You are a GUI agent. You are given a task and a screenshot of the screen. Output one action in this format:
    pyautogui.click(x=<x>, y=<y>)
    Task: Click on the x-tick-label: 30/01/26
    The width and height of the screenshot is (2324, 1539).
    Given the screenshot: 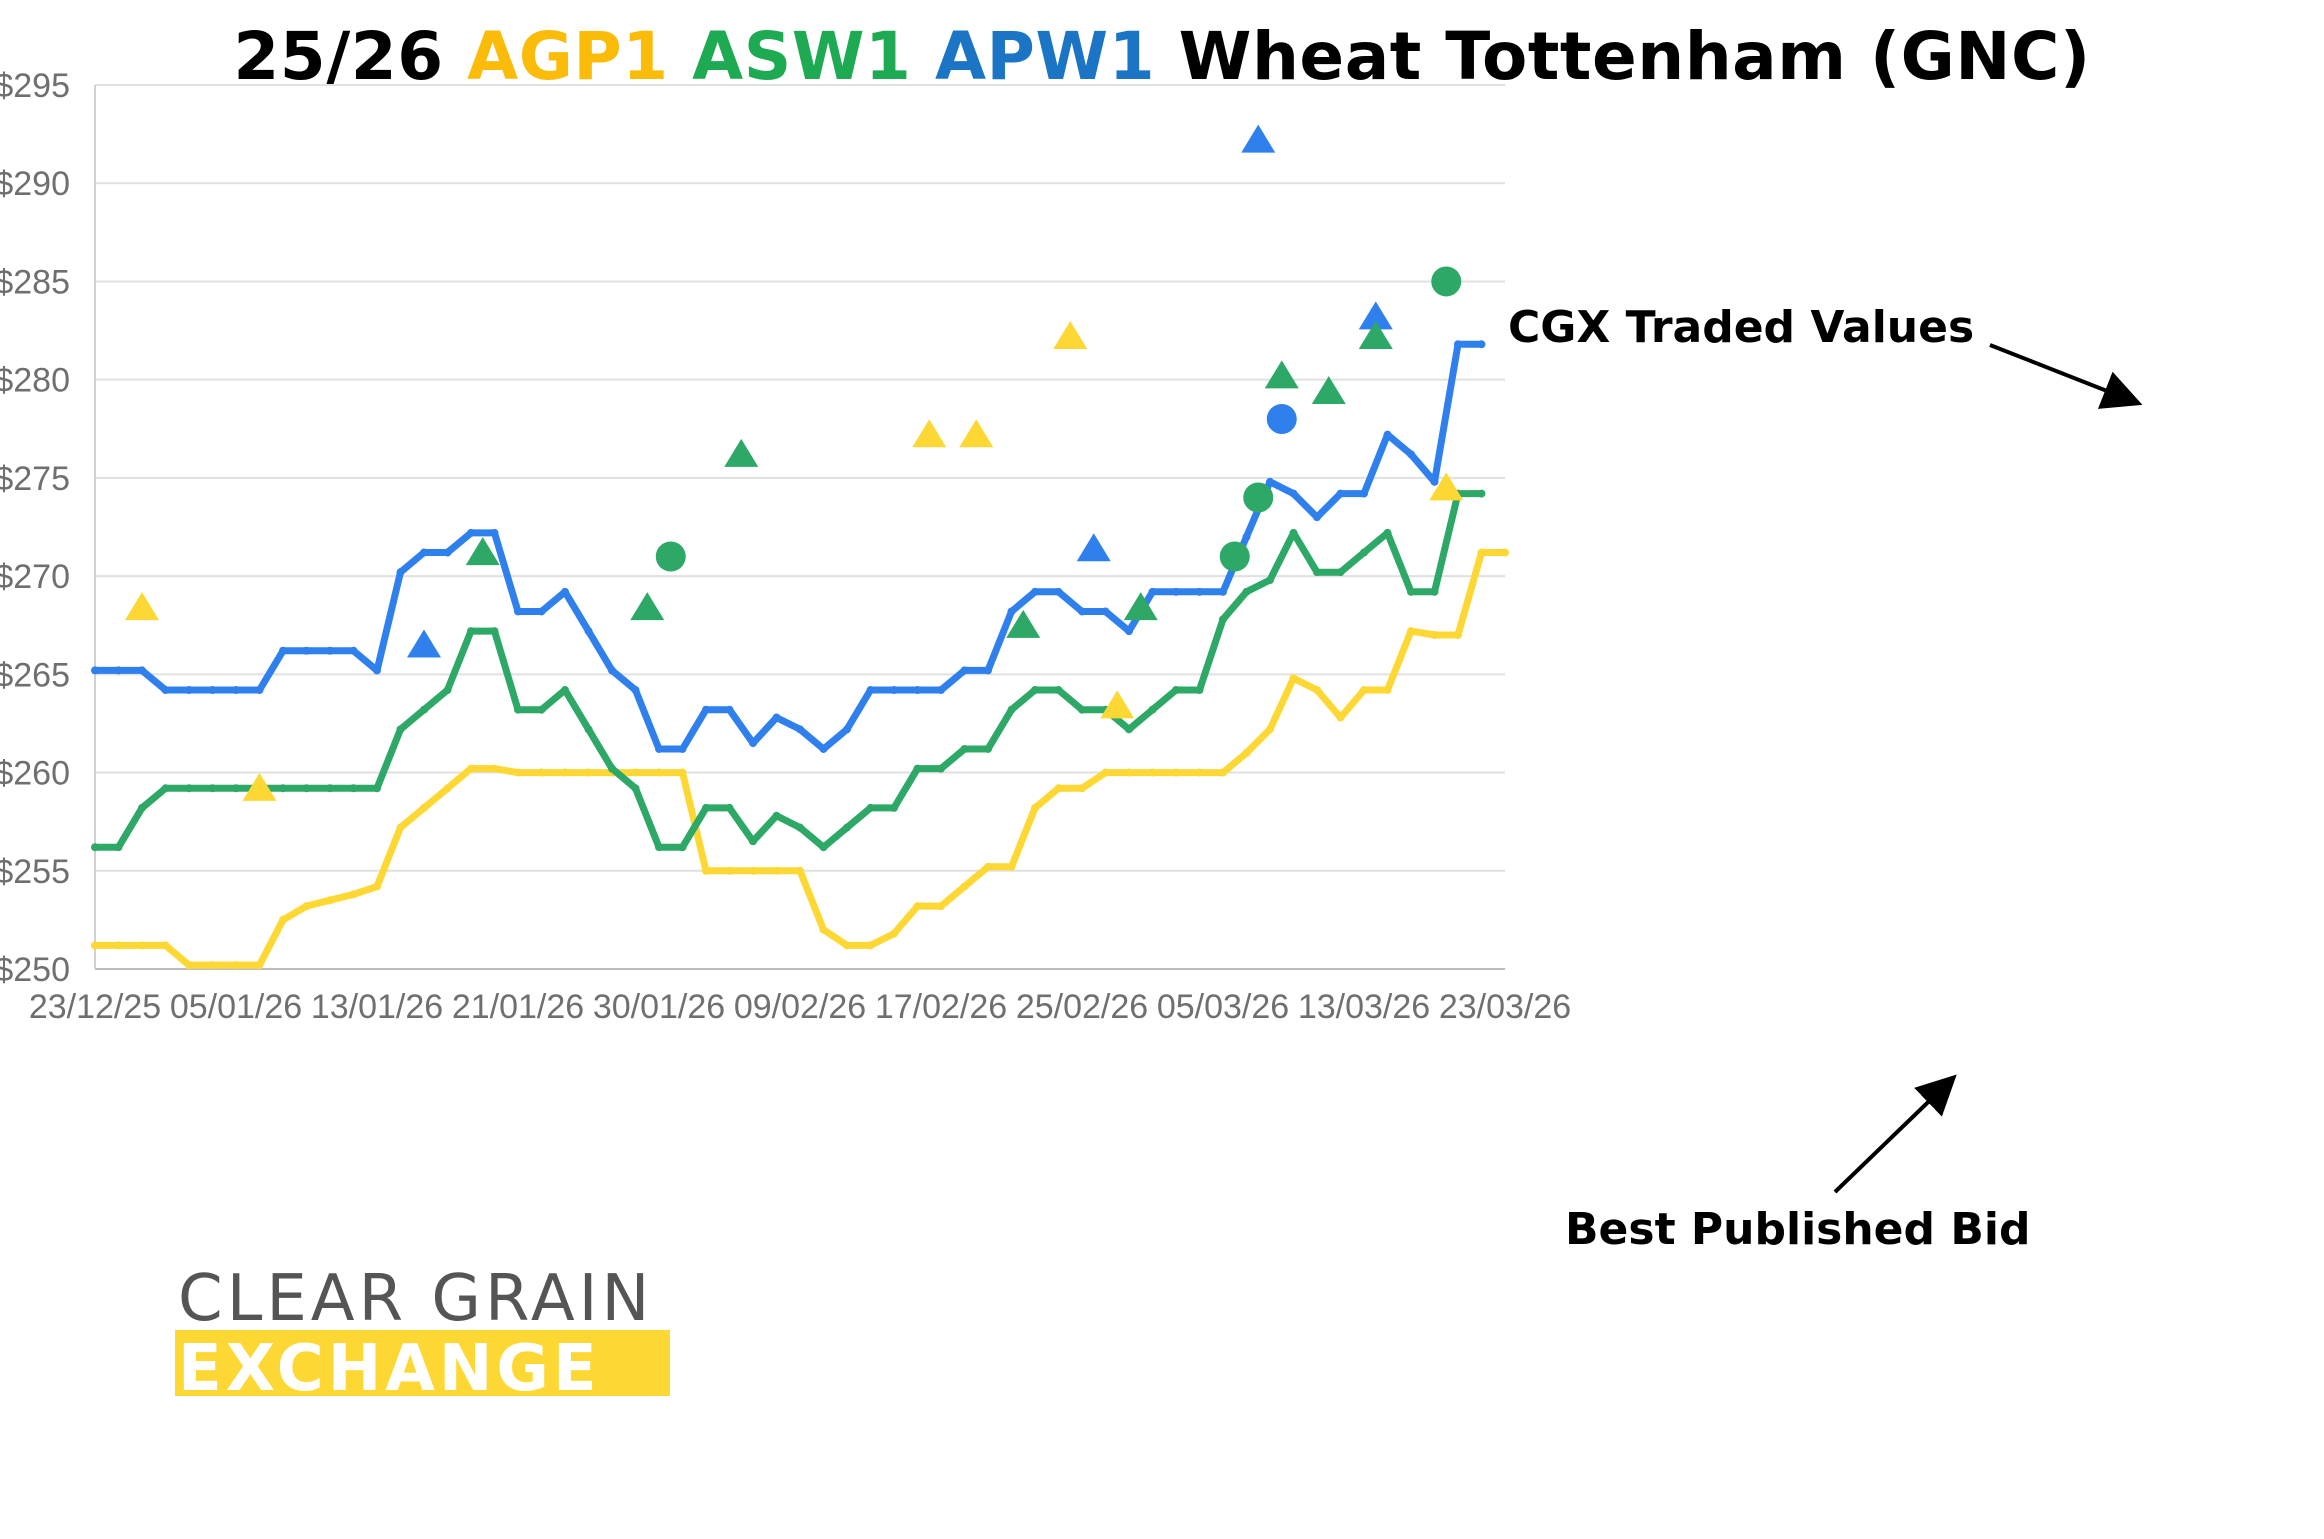 What is the action you would take?
    pyautogui.click(x=659, y=1007)
    